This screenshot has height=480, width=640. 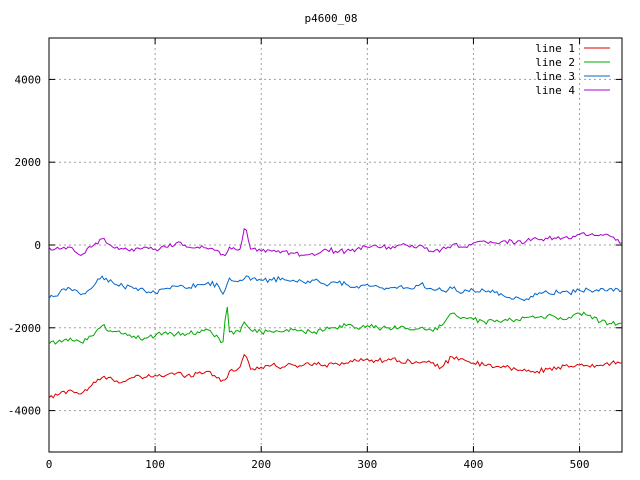 What do you see at coordinates (474, 464) in the screenshot?
I see `x-tick-label: 400` at bounding box center [474, 464].